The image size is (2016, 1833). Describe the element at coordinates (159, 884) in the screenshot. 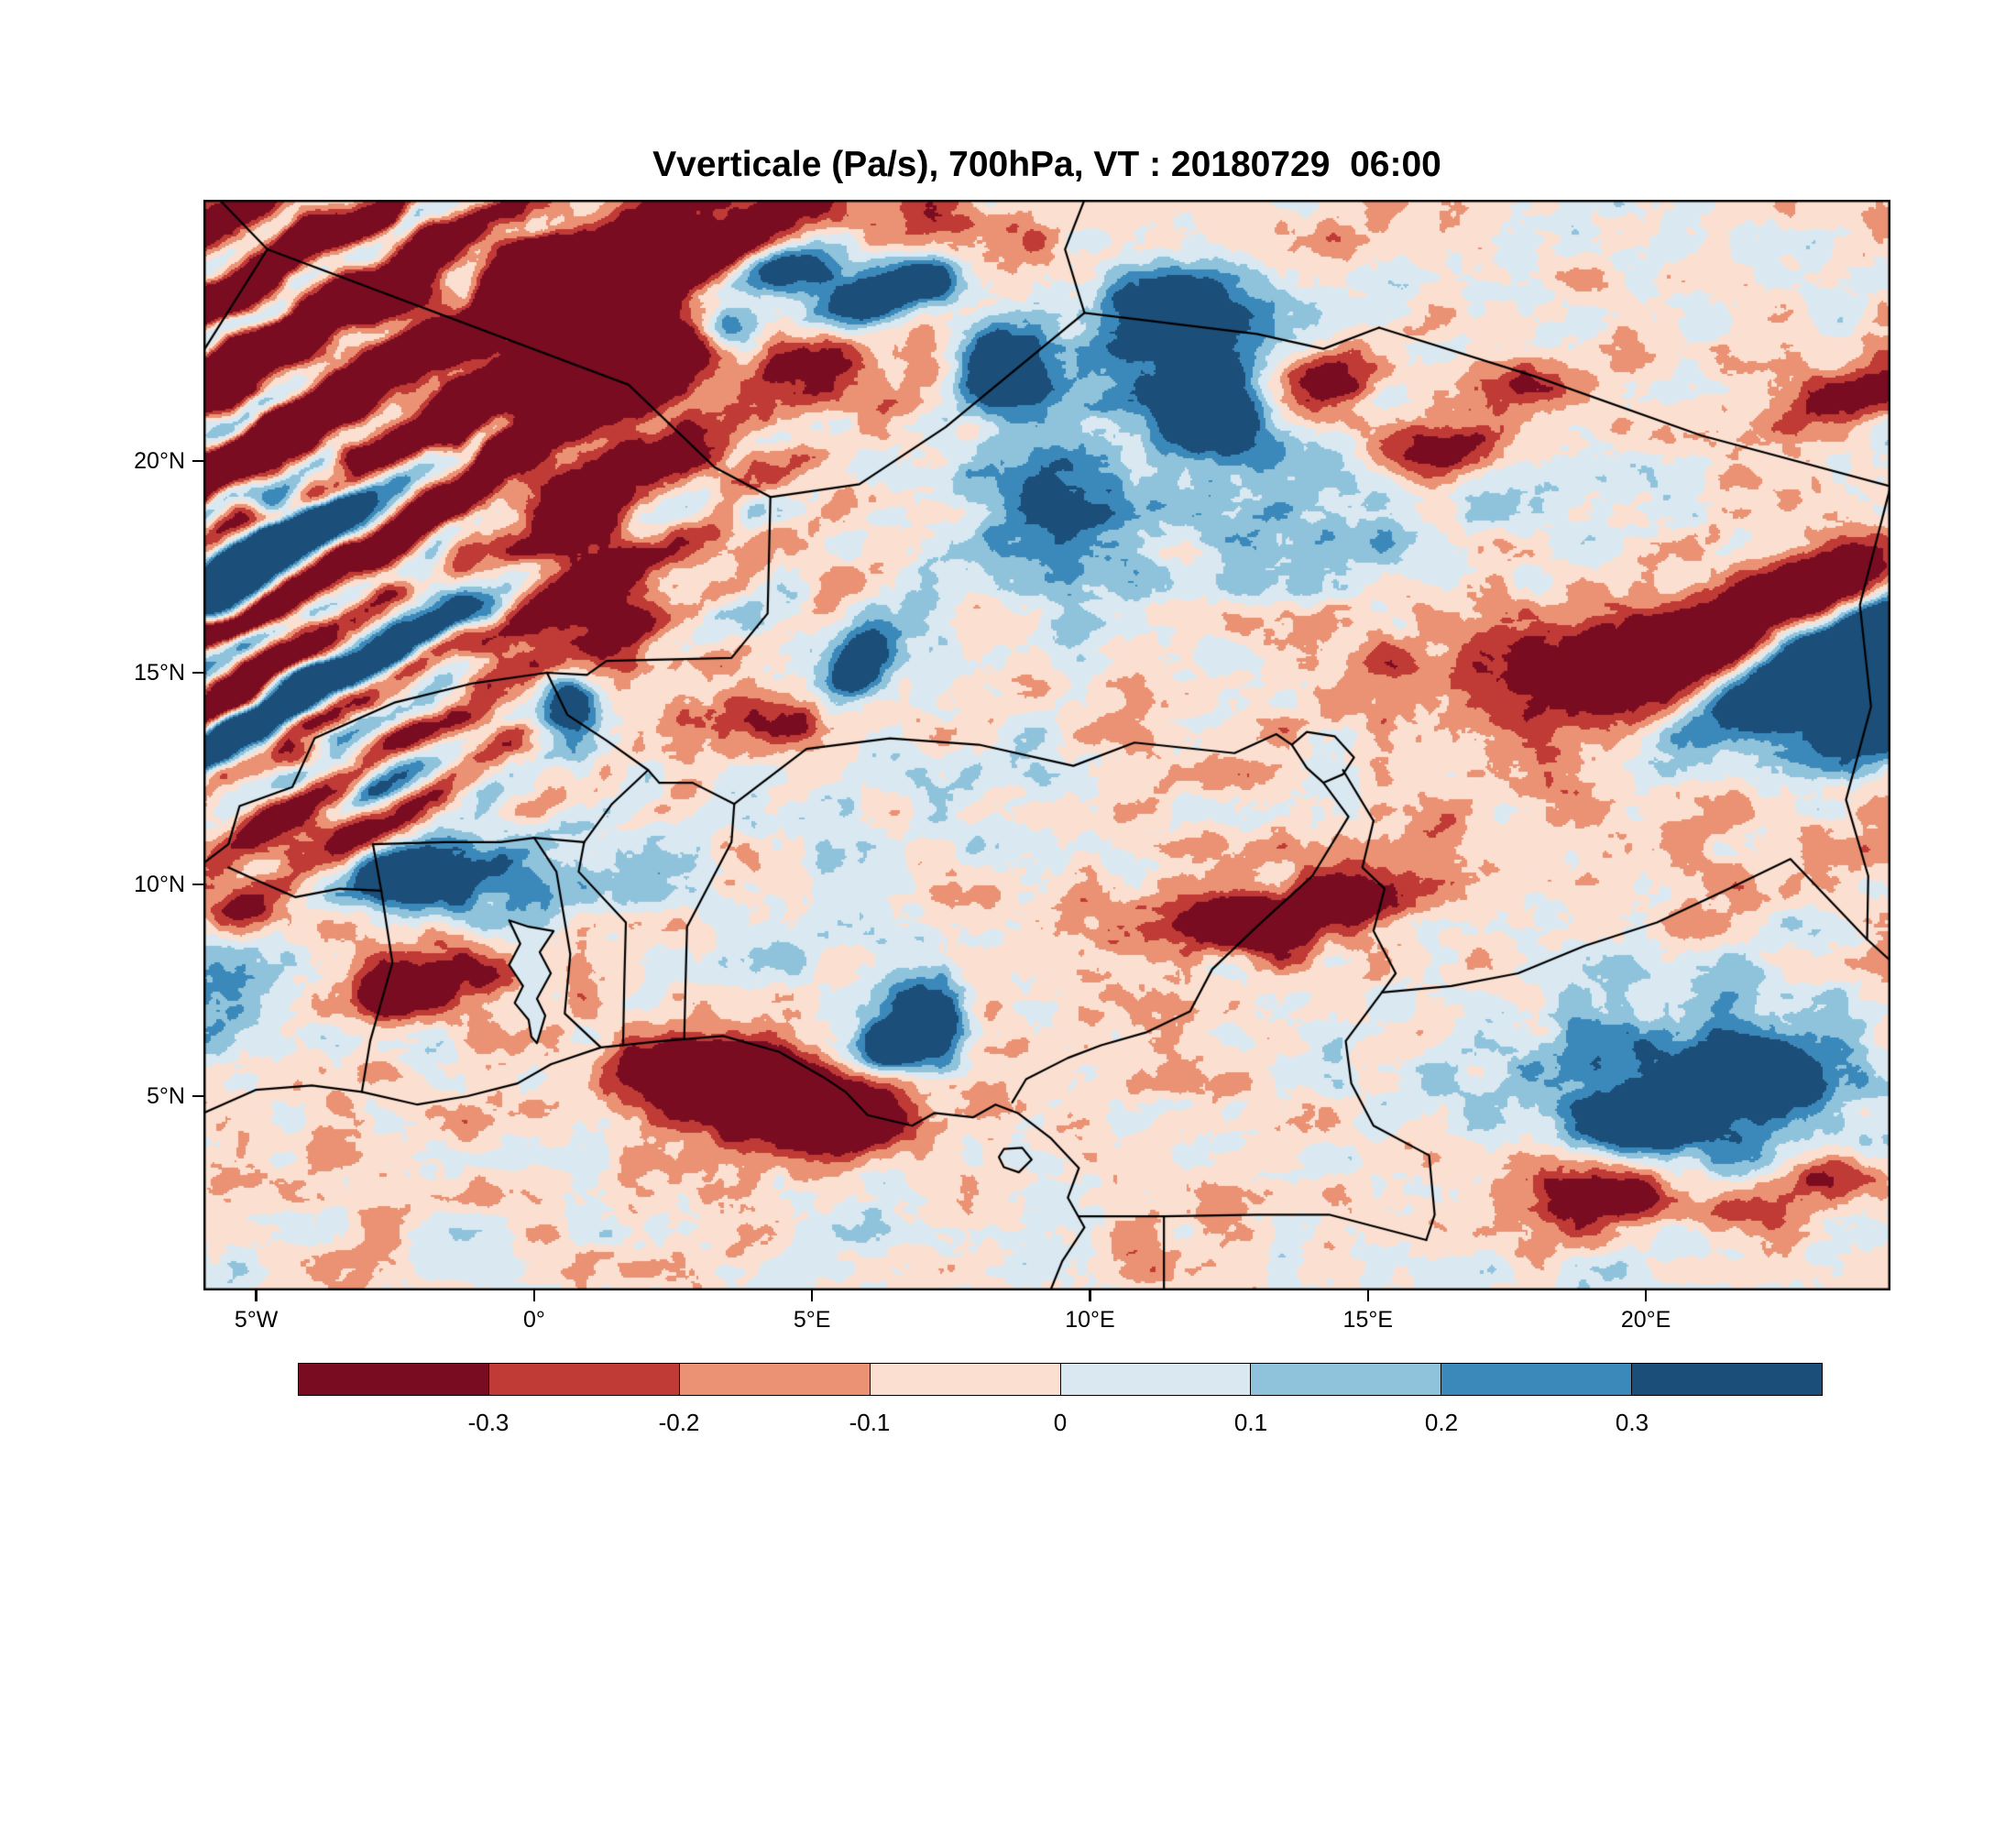

I see `y-tick-label: 10°N` at that location.